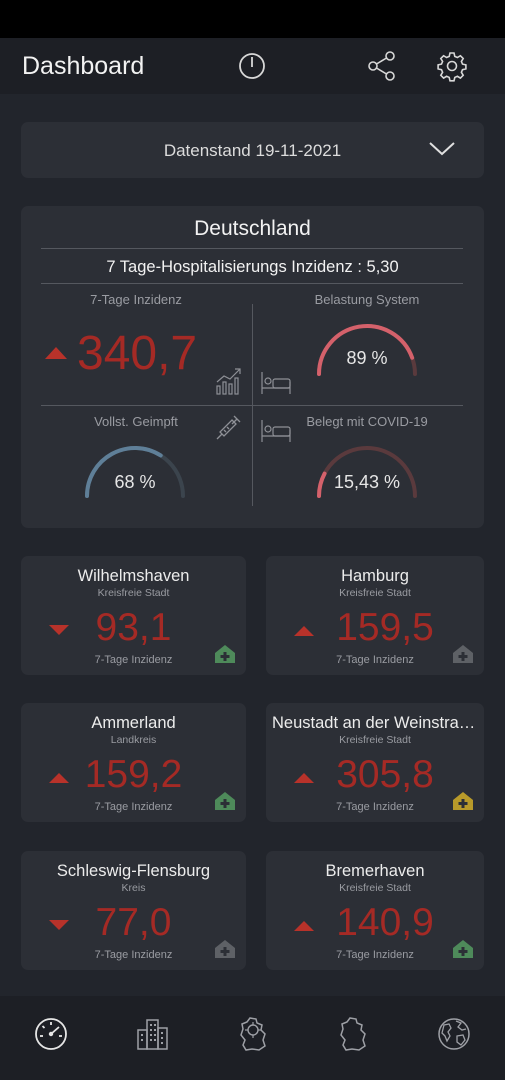 The height and width of the screenshot is (1080, 505). Describe the element at coordinates (133, 871) in the screenshot. I see `city-name: Schleswig-Flensburg` at that location.